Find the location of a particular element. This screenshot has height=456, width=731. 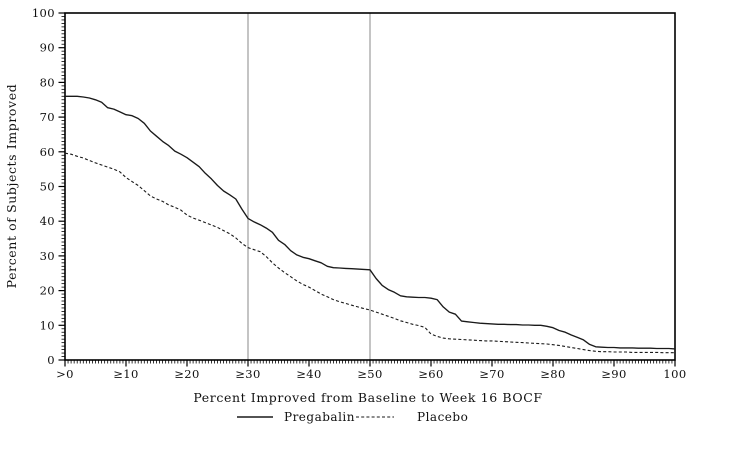

x-tick-label: ≥40 is located at coordinates (308, 374).